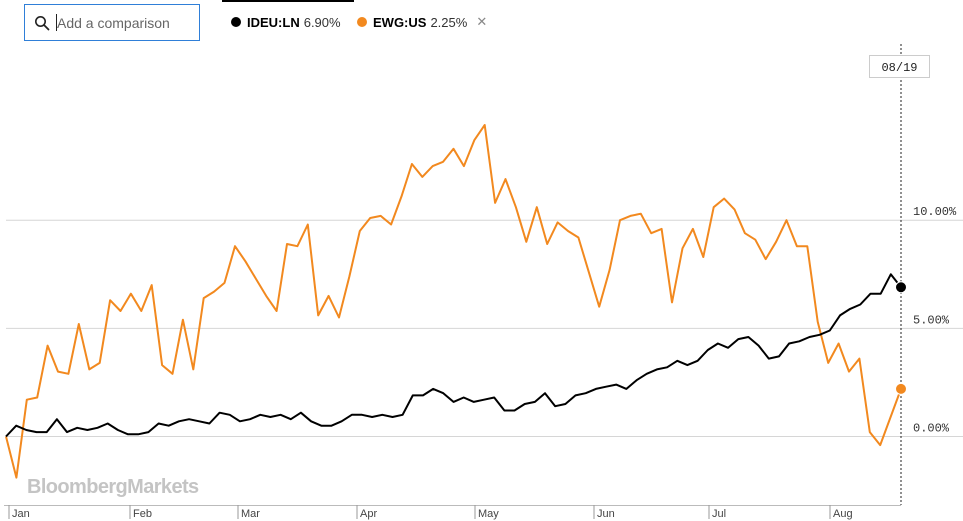 The height and width of the screenshot is (521, 963). I want to click on x-tick-label: Jan, so click(21, 514).